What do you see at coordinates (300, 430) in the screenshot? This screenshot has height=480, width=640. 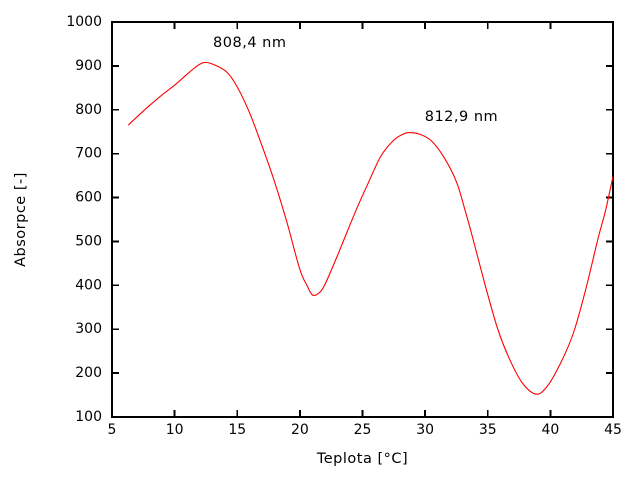 I see `x-tick-label: 20` at bounding box center [300, 430].